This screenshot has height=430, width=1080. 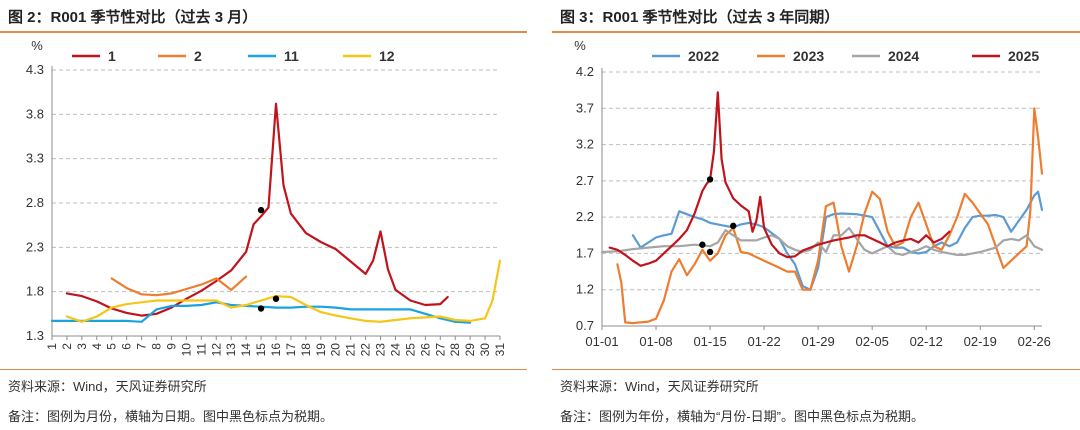 What do you see at coordinates (387, 56) in the screenshot?
I see `legend-label-12: 12` at bounding box center [387, 56].